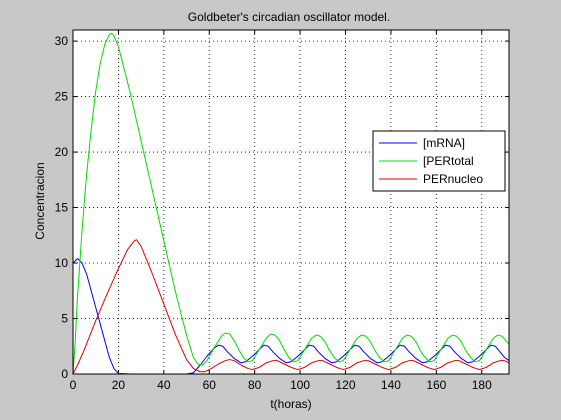  What do you see at coordinates (482, 385) in the screenshot?
I see `x-tick-label: 180` at bounding box center [482, 385].